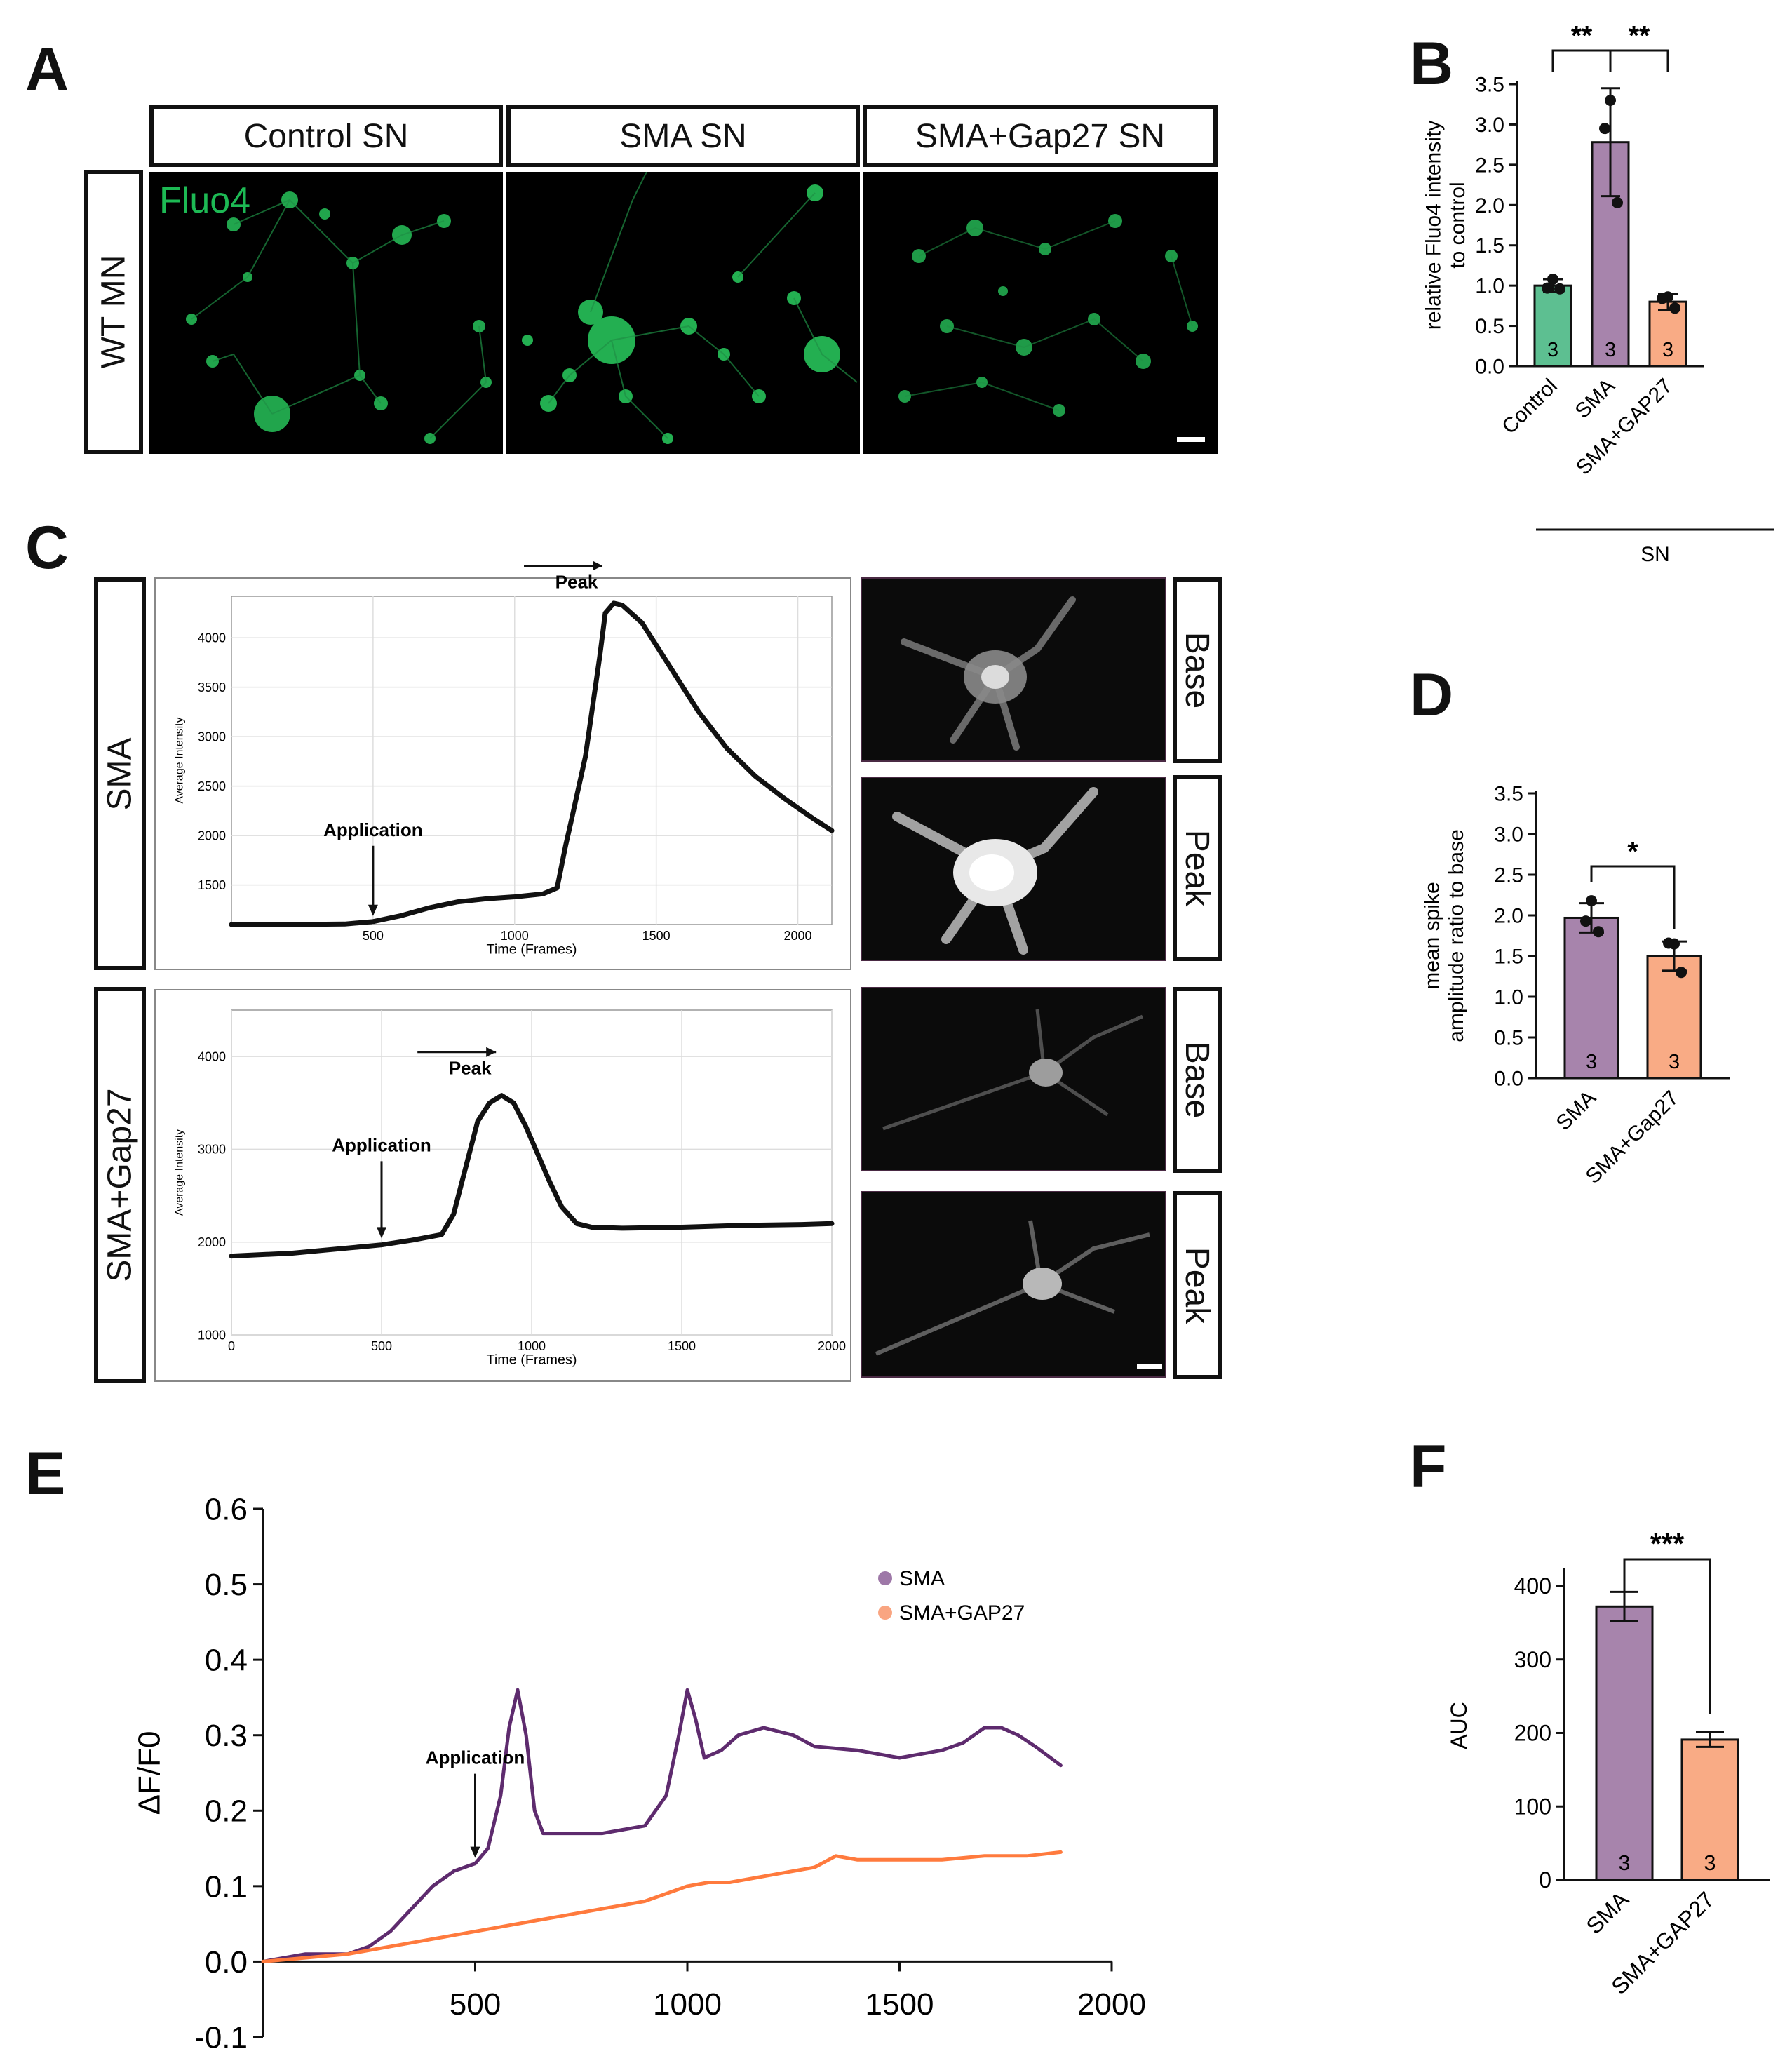 The image size is (1792, 2063). I want to click on fluo4-image-sma-gap27, so click(1040, 313).